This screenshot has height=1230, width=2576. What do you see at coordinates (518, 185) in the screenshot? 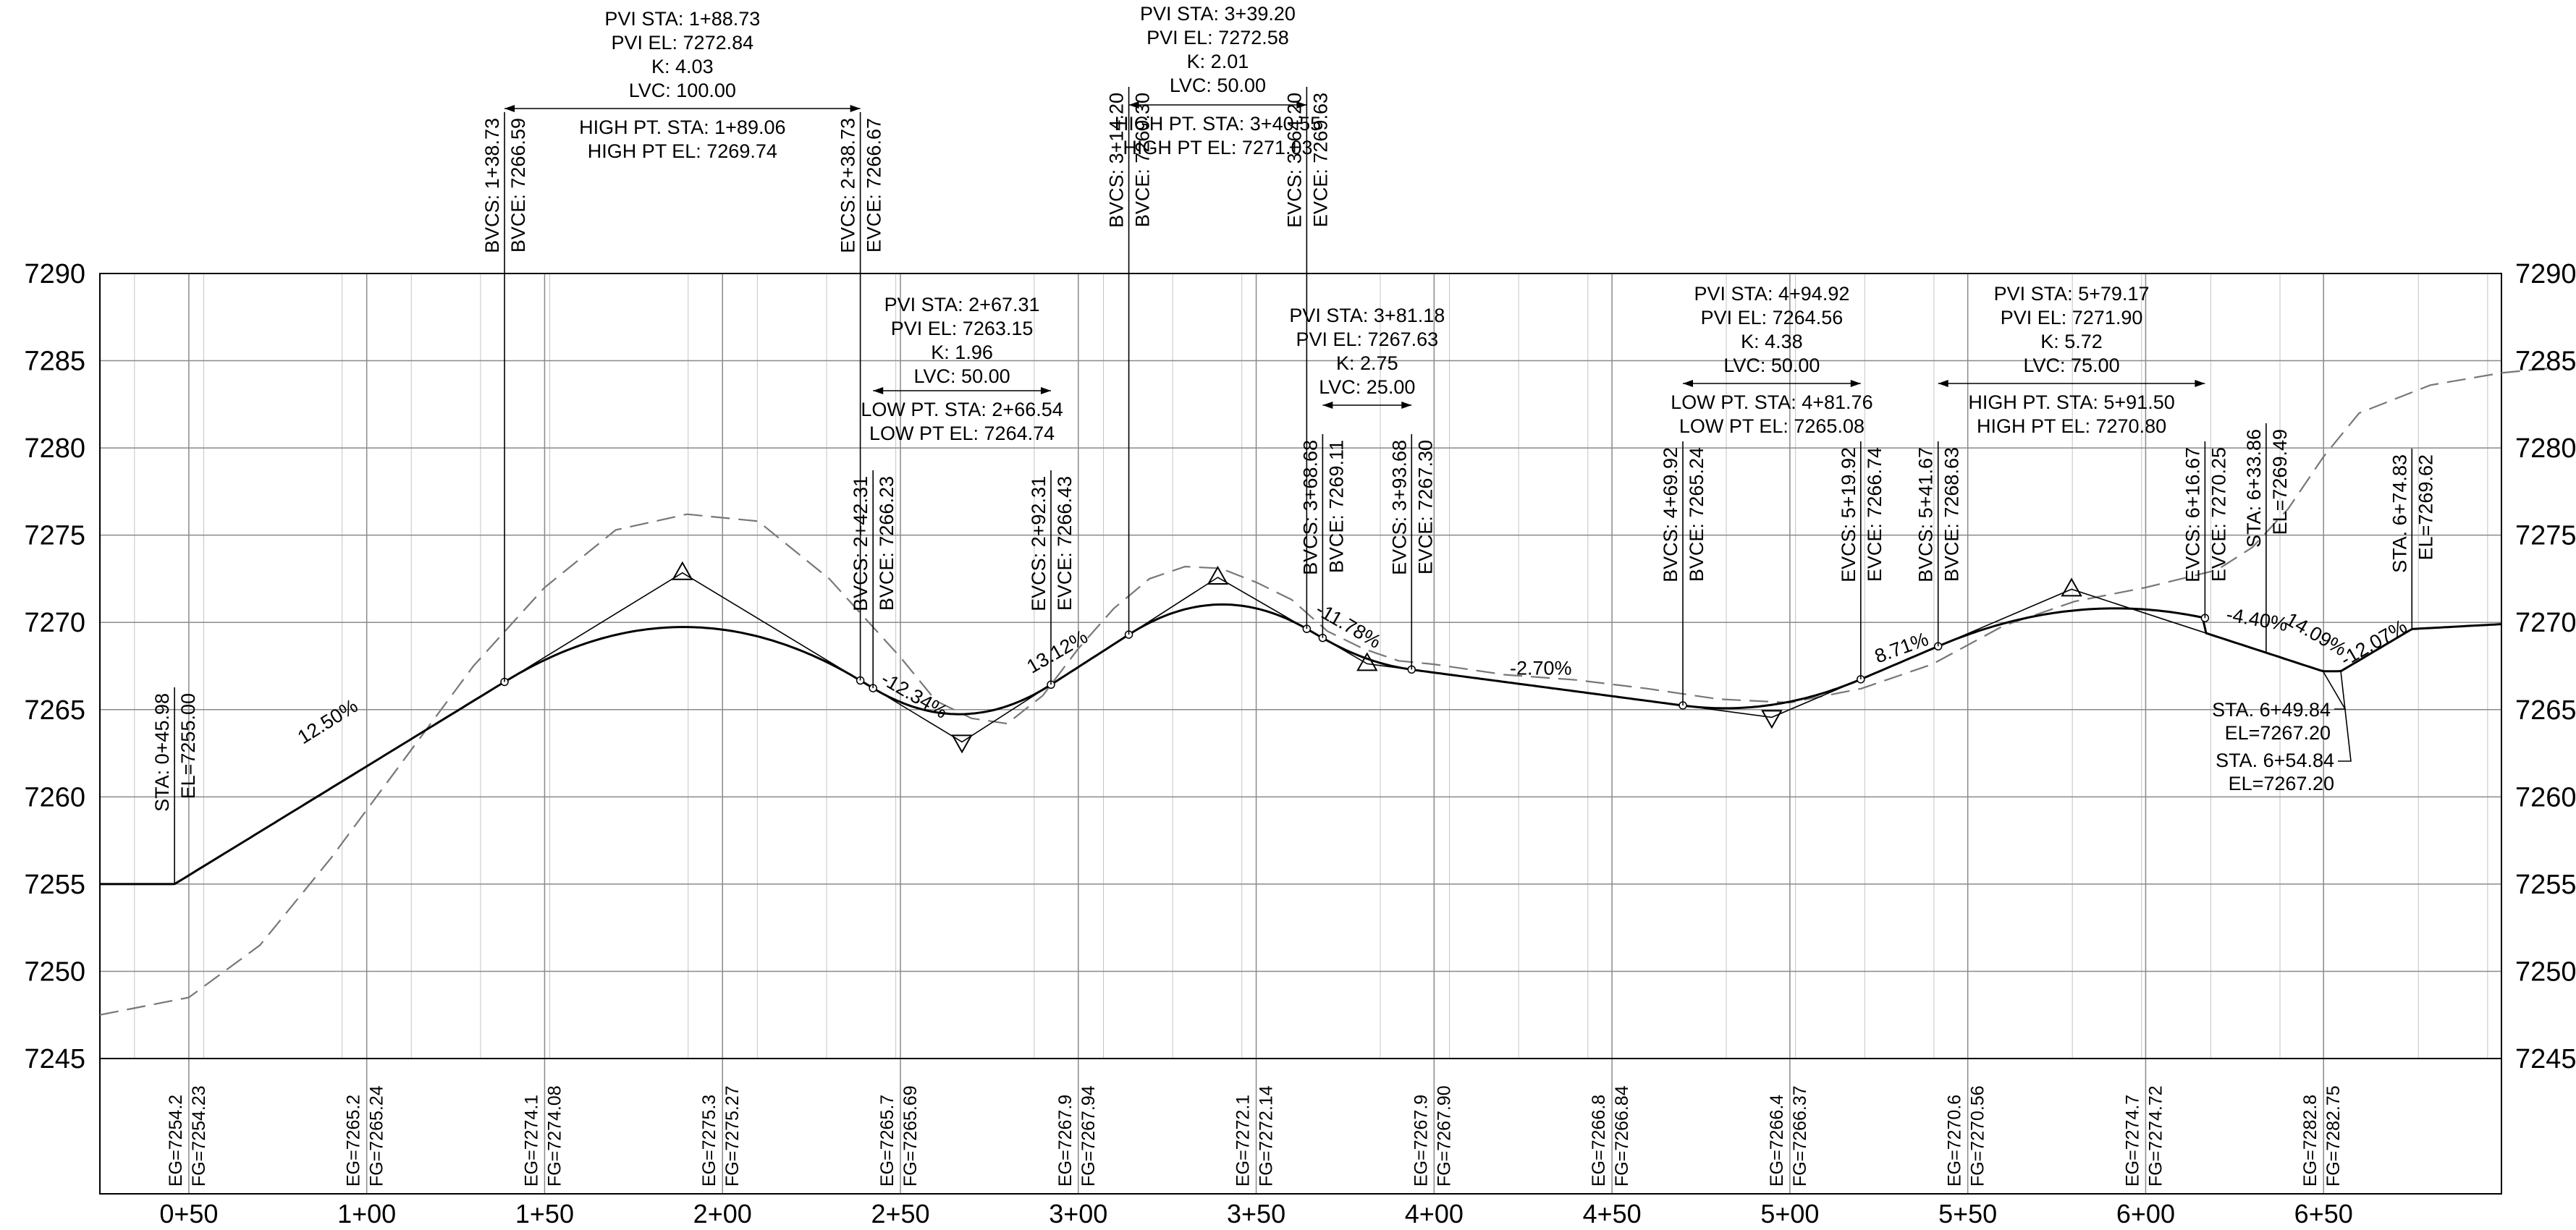
I see `vc-elevation-label: BVCE: 7266.59` at bounding box center [518, 185].